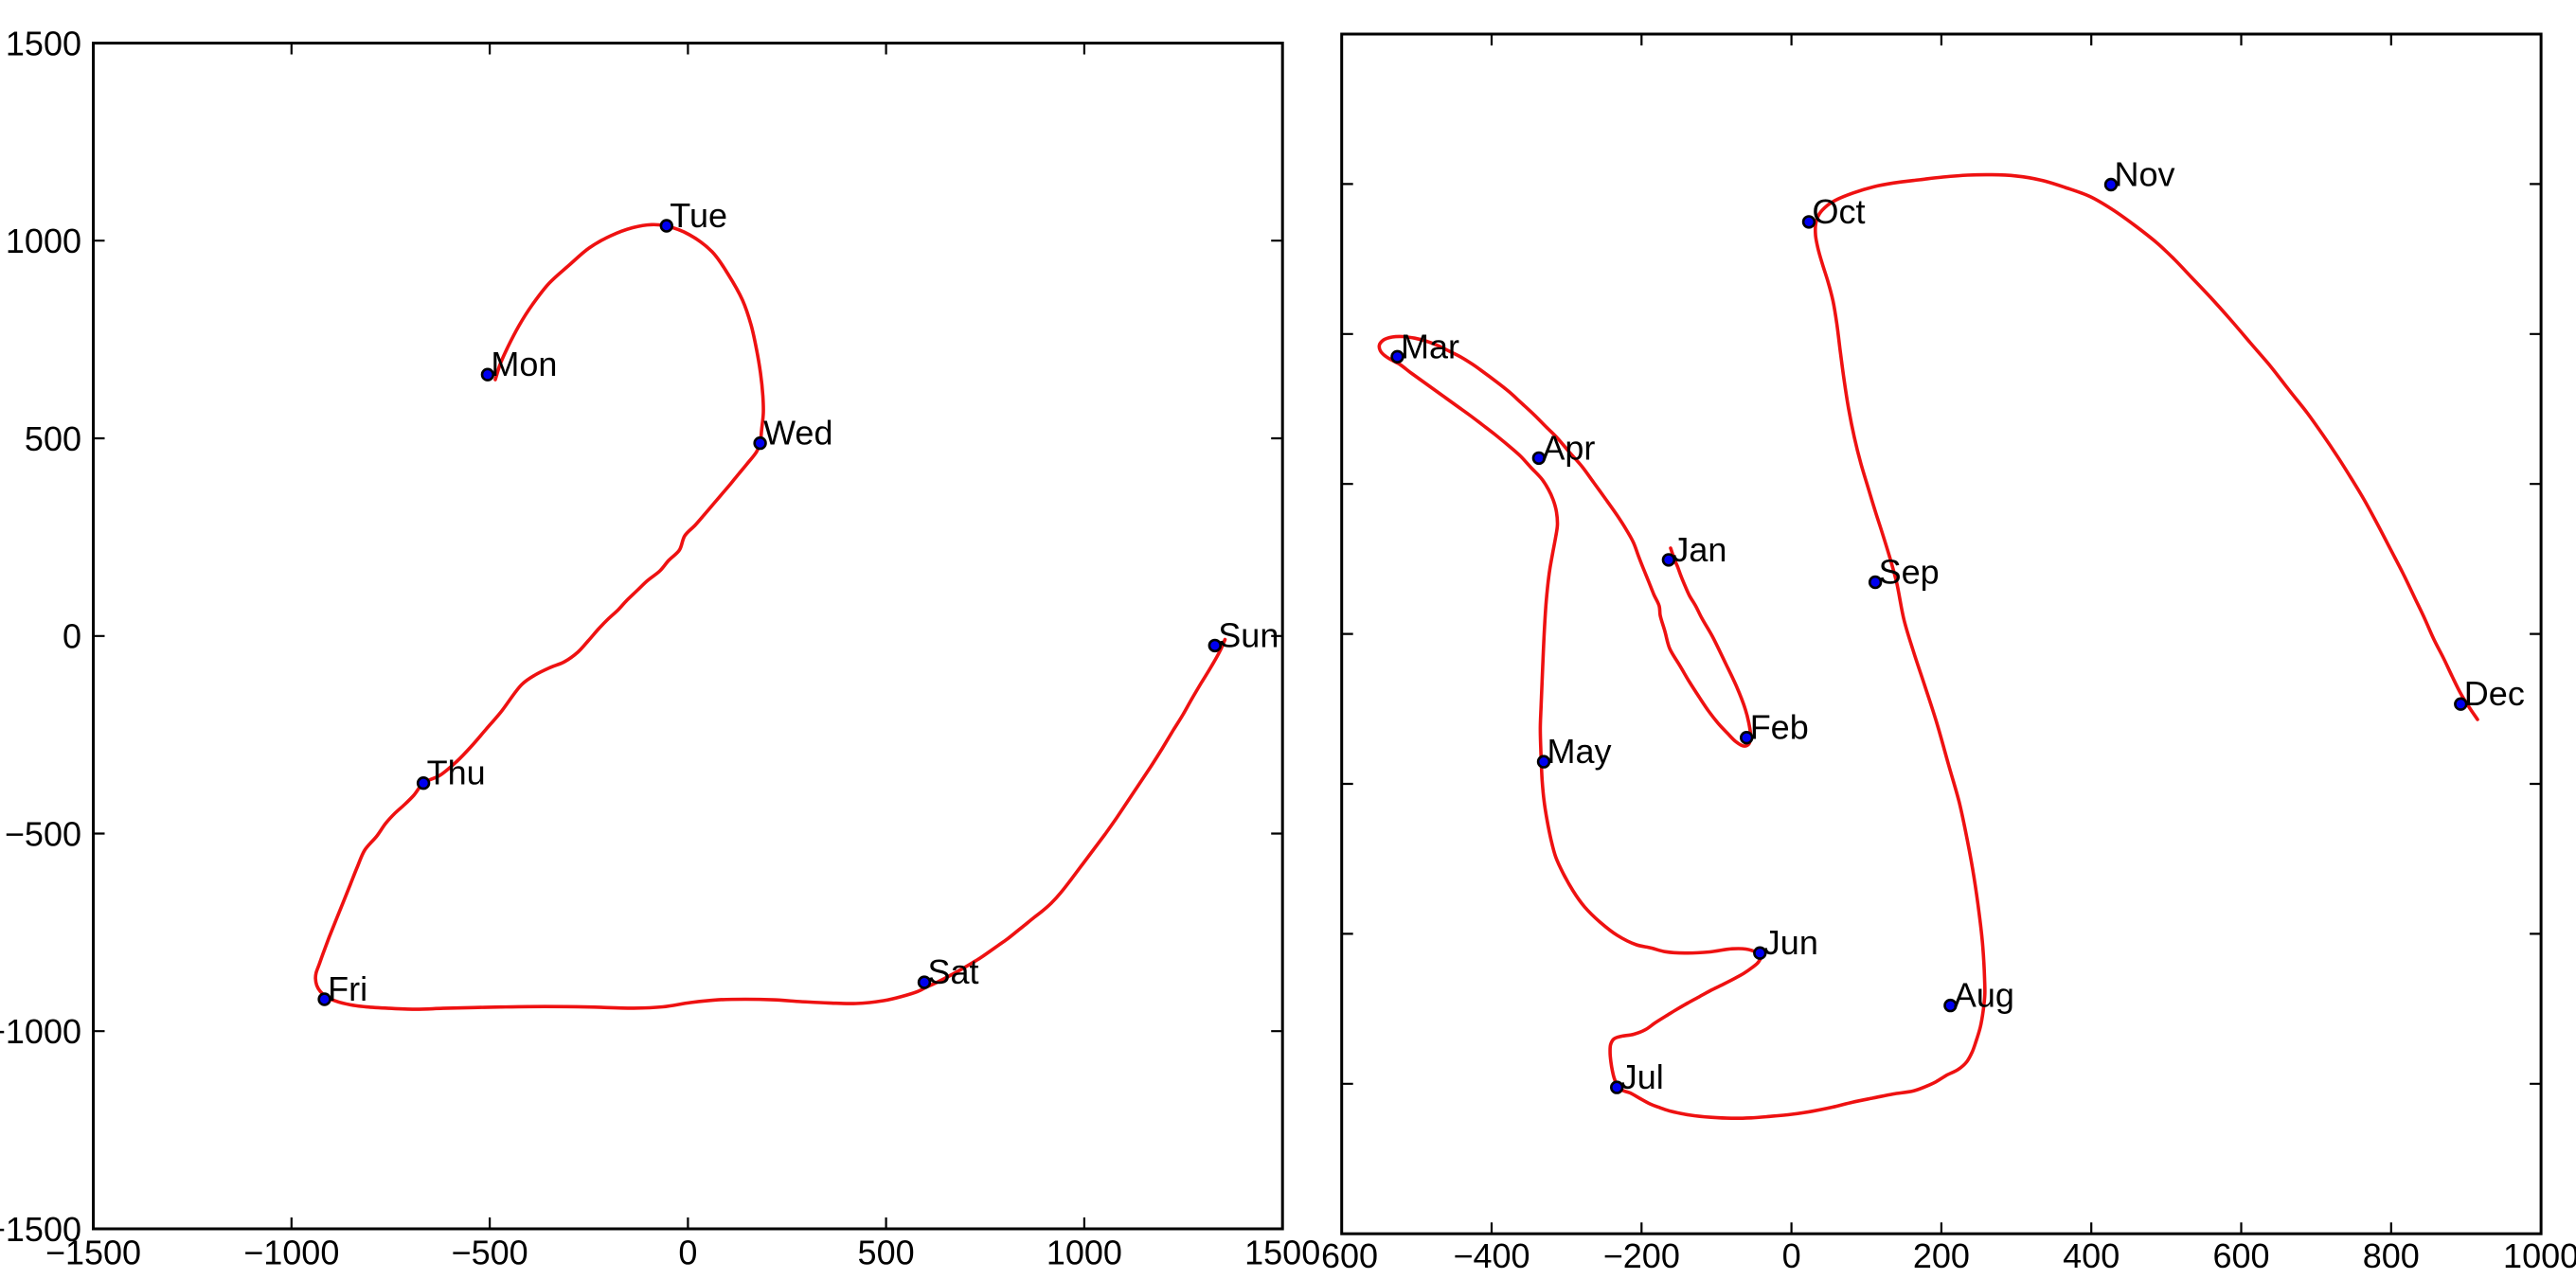 The width and height of the screenshot is (2576, 1279). What do you see at coordinates (1579, 751) in the screenshot?
I see `svg-text: May` at bounding box center [1579, 751].